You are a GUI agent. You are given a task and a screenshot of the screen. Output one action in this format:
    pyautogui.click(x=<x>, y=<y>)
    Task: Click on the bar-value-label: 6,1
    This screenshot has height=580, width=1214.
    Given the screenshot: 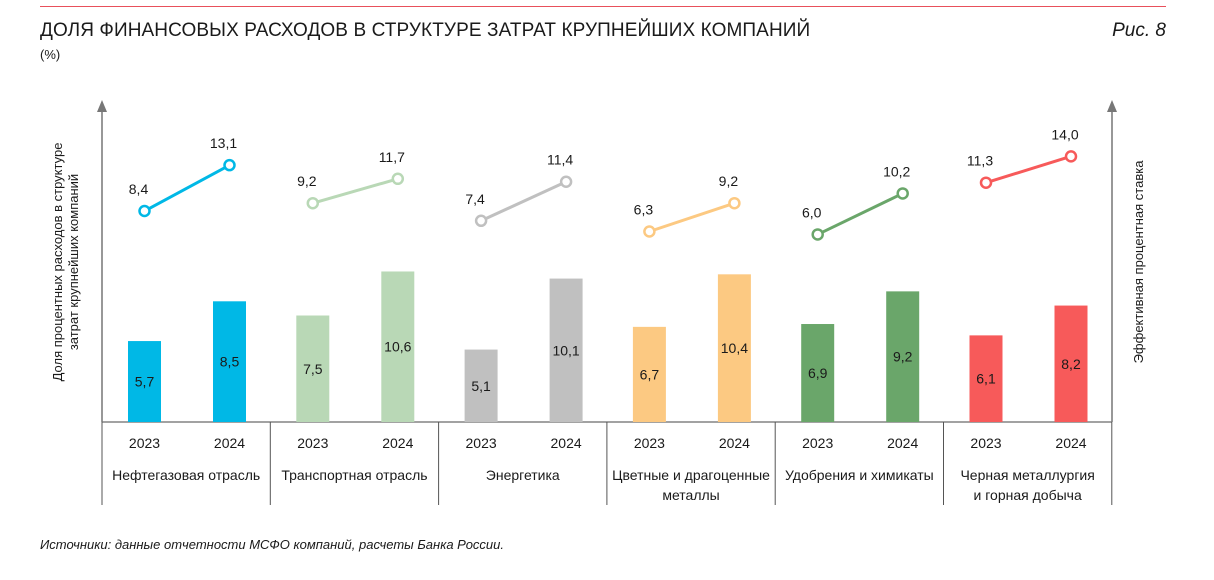 What is the action you would take?
    pyautogui.click(x=986, y=379)
    